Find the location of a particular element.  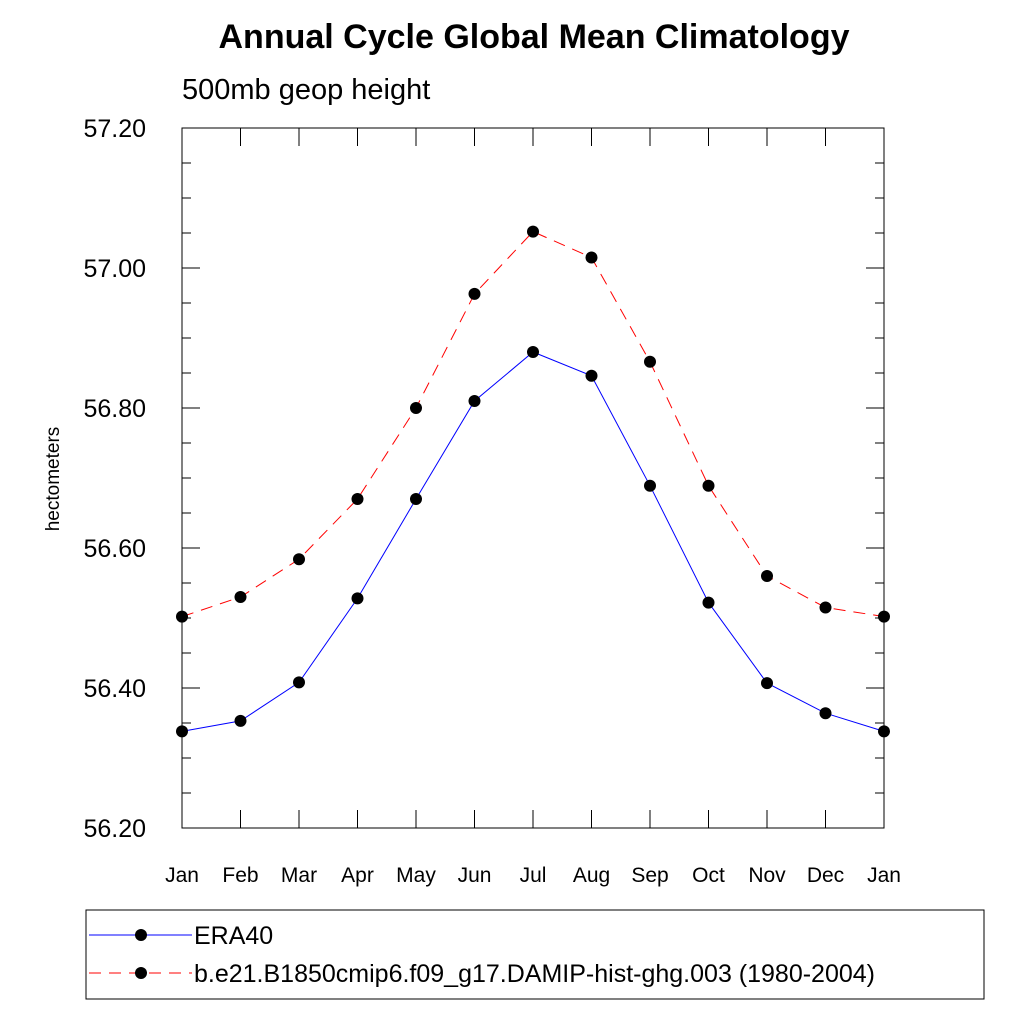

x-tick-label: Sep is located at coordinates (649, 875).